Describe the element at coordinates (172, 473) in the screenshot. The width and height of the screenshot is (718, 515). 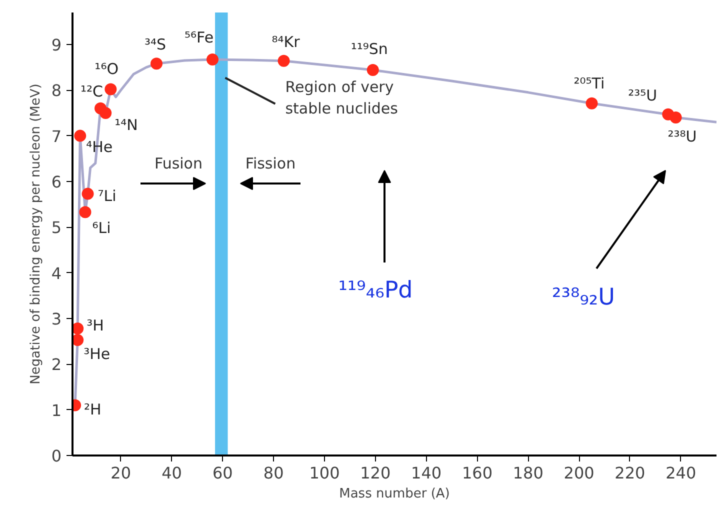
I see `x-tick-label: 40` at that location.